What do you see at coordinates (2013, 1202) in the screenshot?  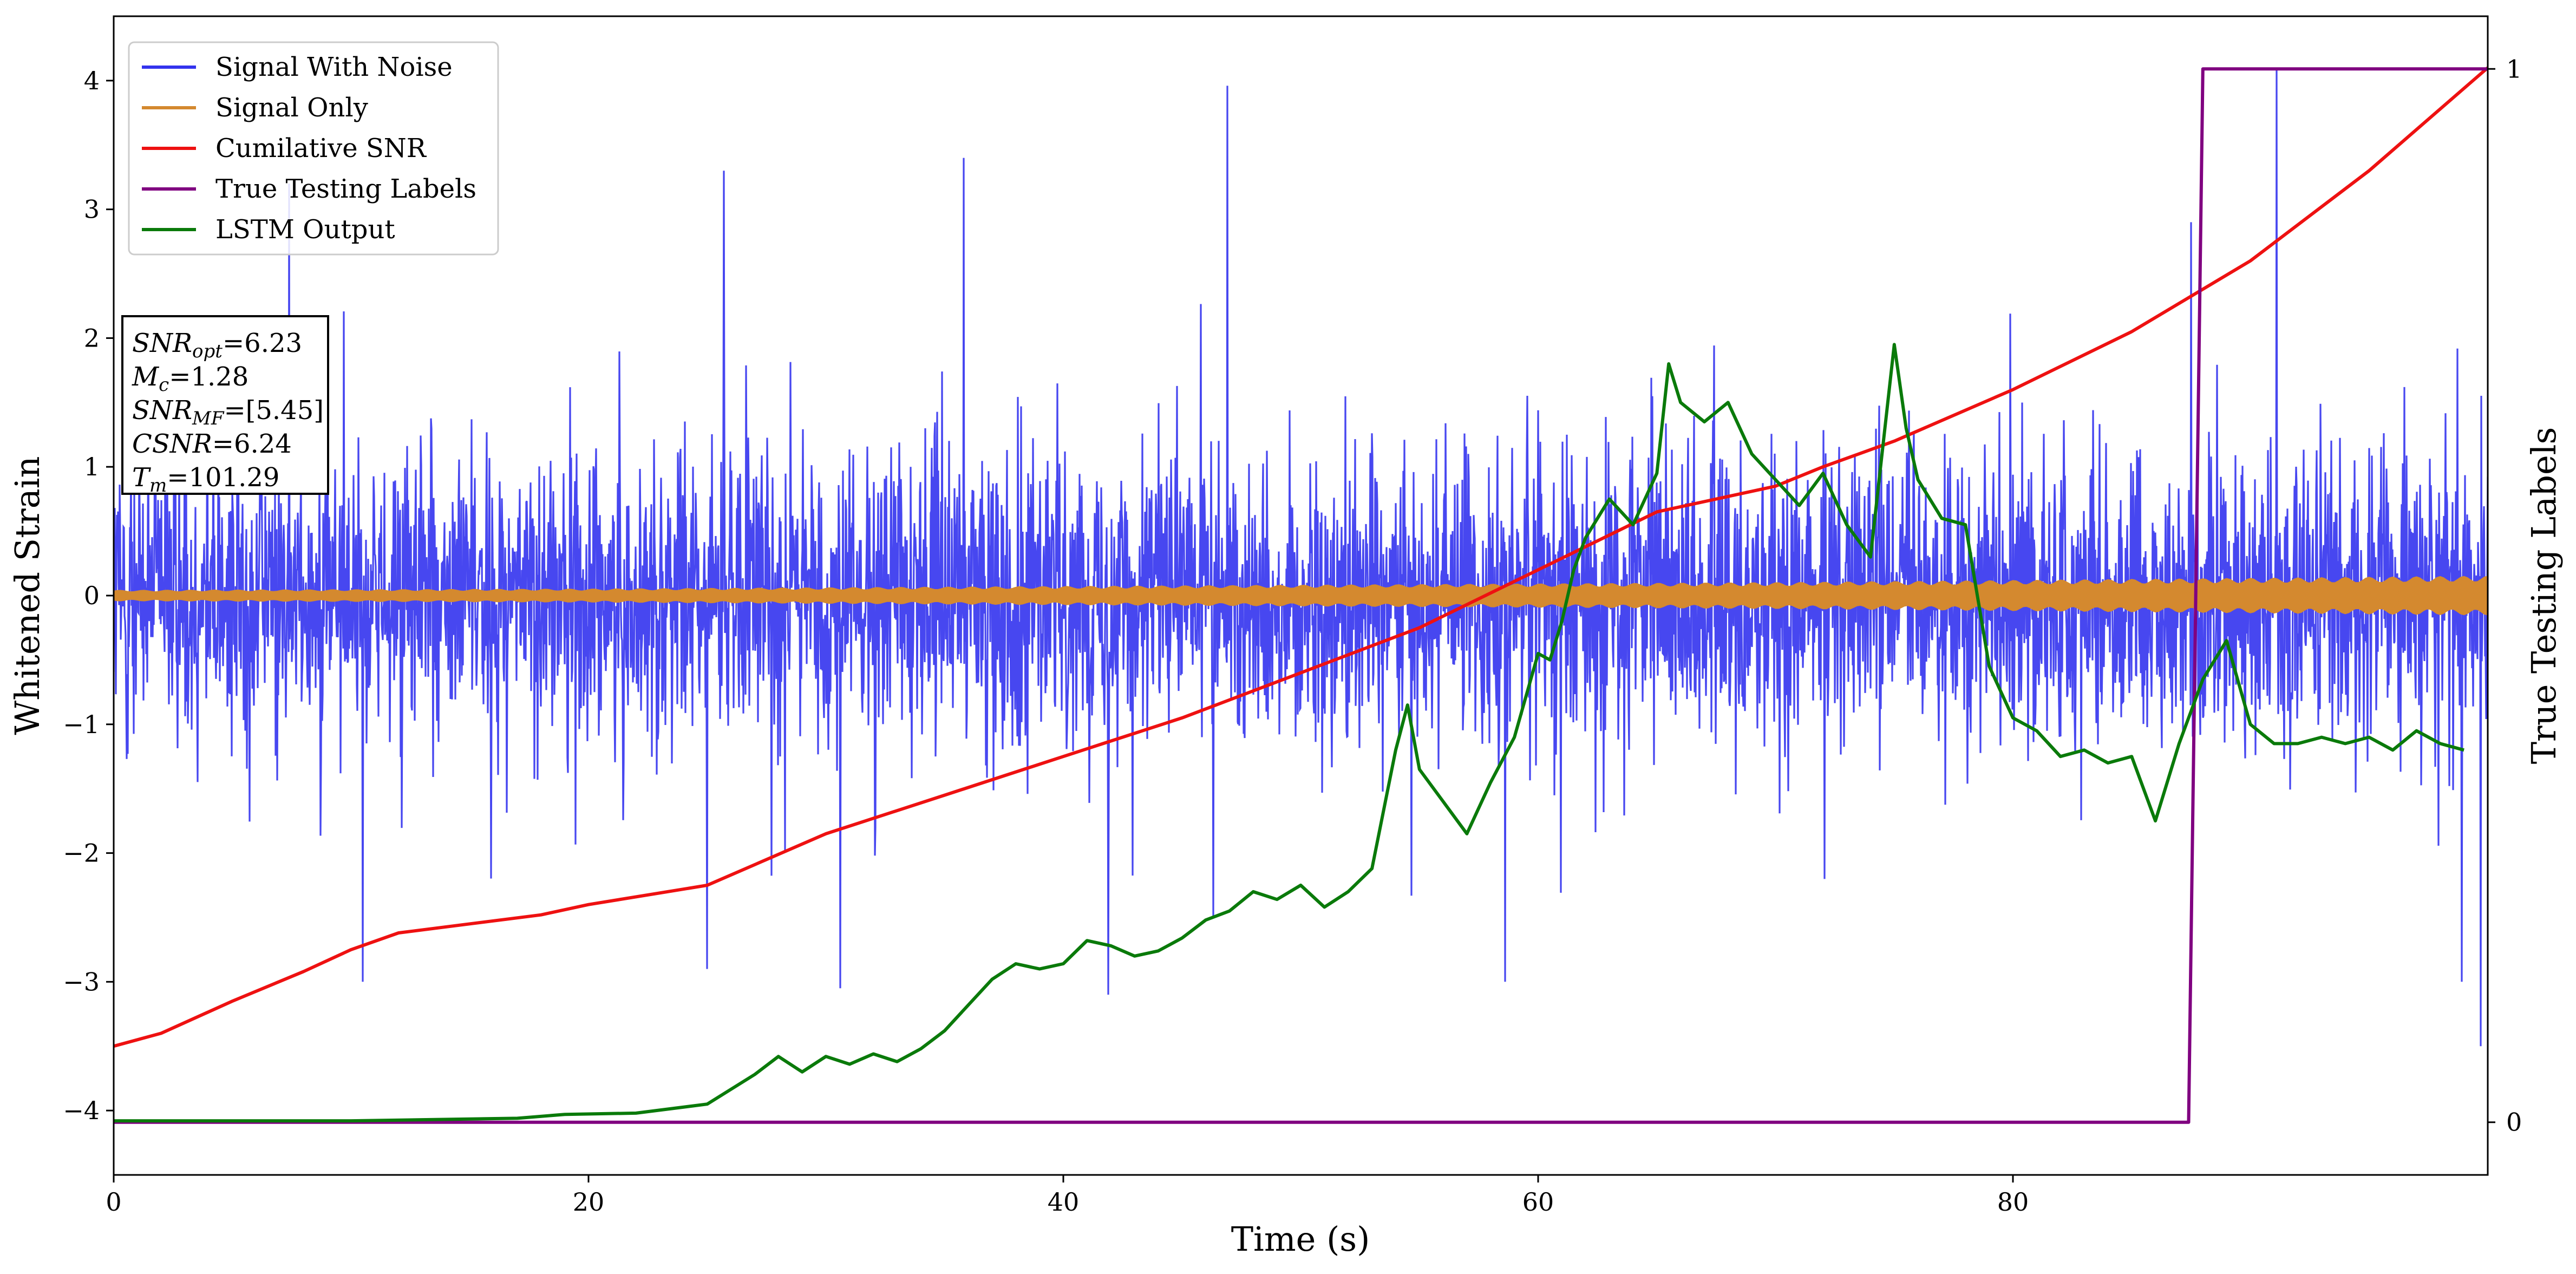 I see `x-tick-label: 80` at bounding box center [2013, 1202].